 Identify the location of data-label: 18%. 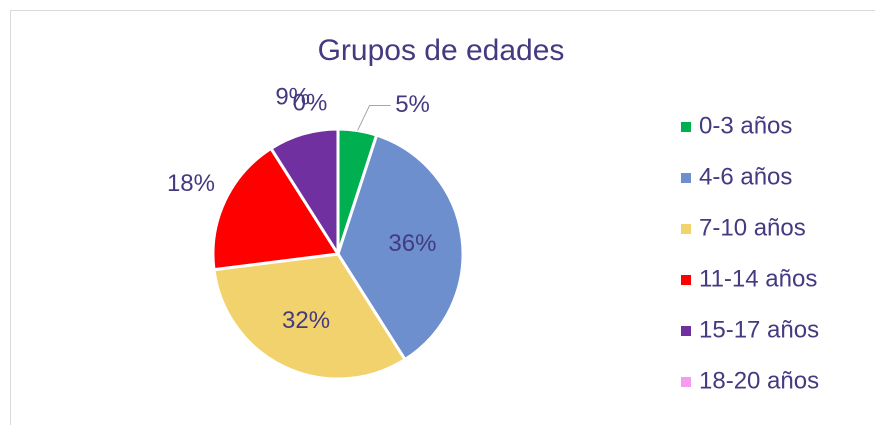
(191, 183).